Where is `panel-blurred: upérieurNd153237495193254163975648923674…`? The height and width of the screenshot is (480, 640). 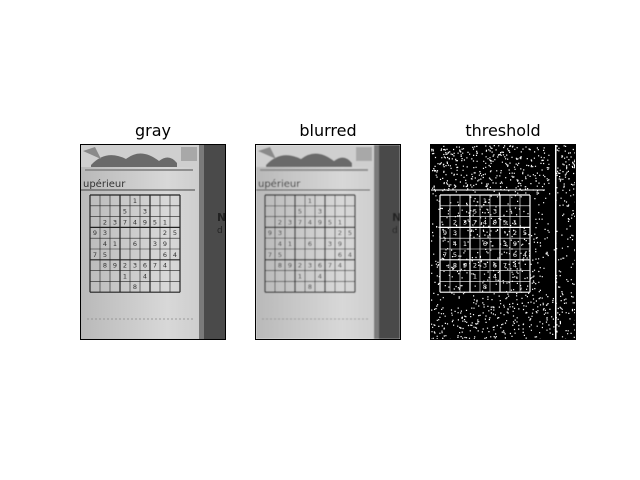
panel-blurred: upérieurNd153237495193254163975648923674… is located at coordinates (328, 242).